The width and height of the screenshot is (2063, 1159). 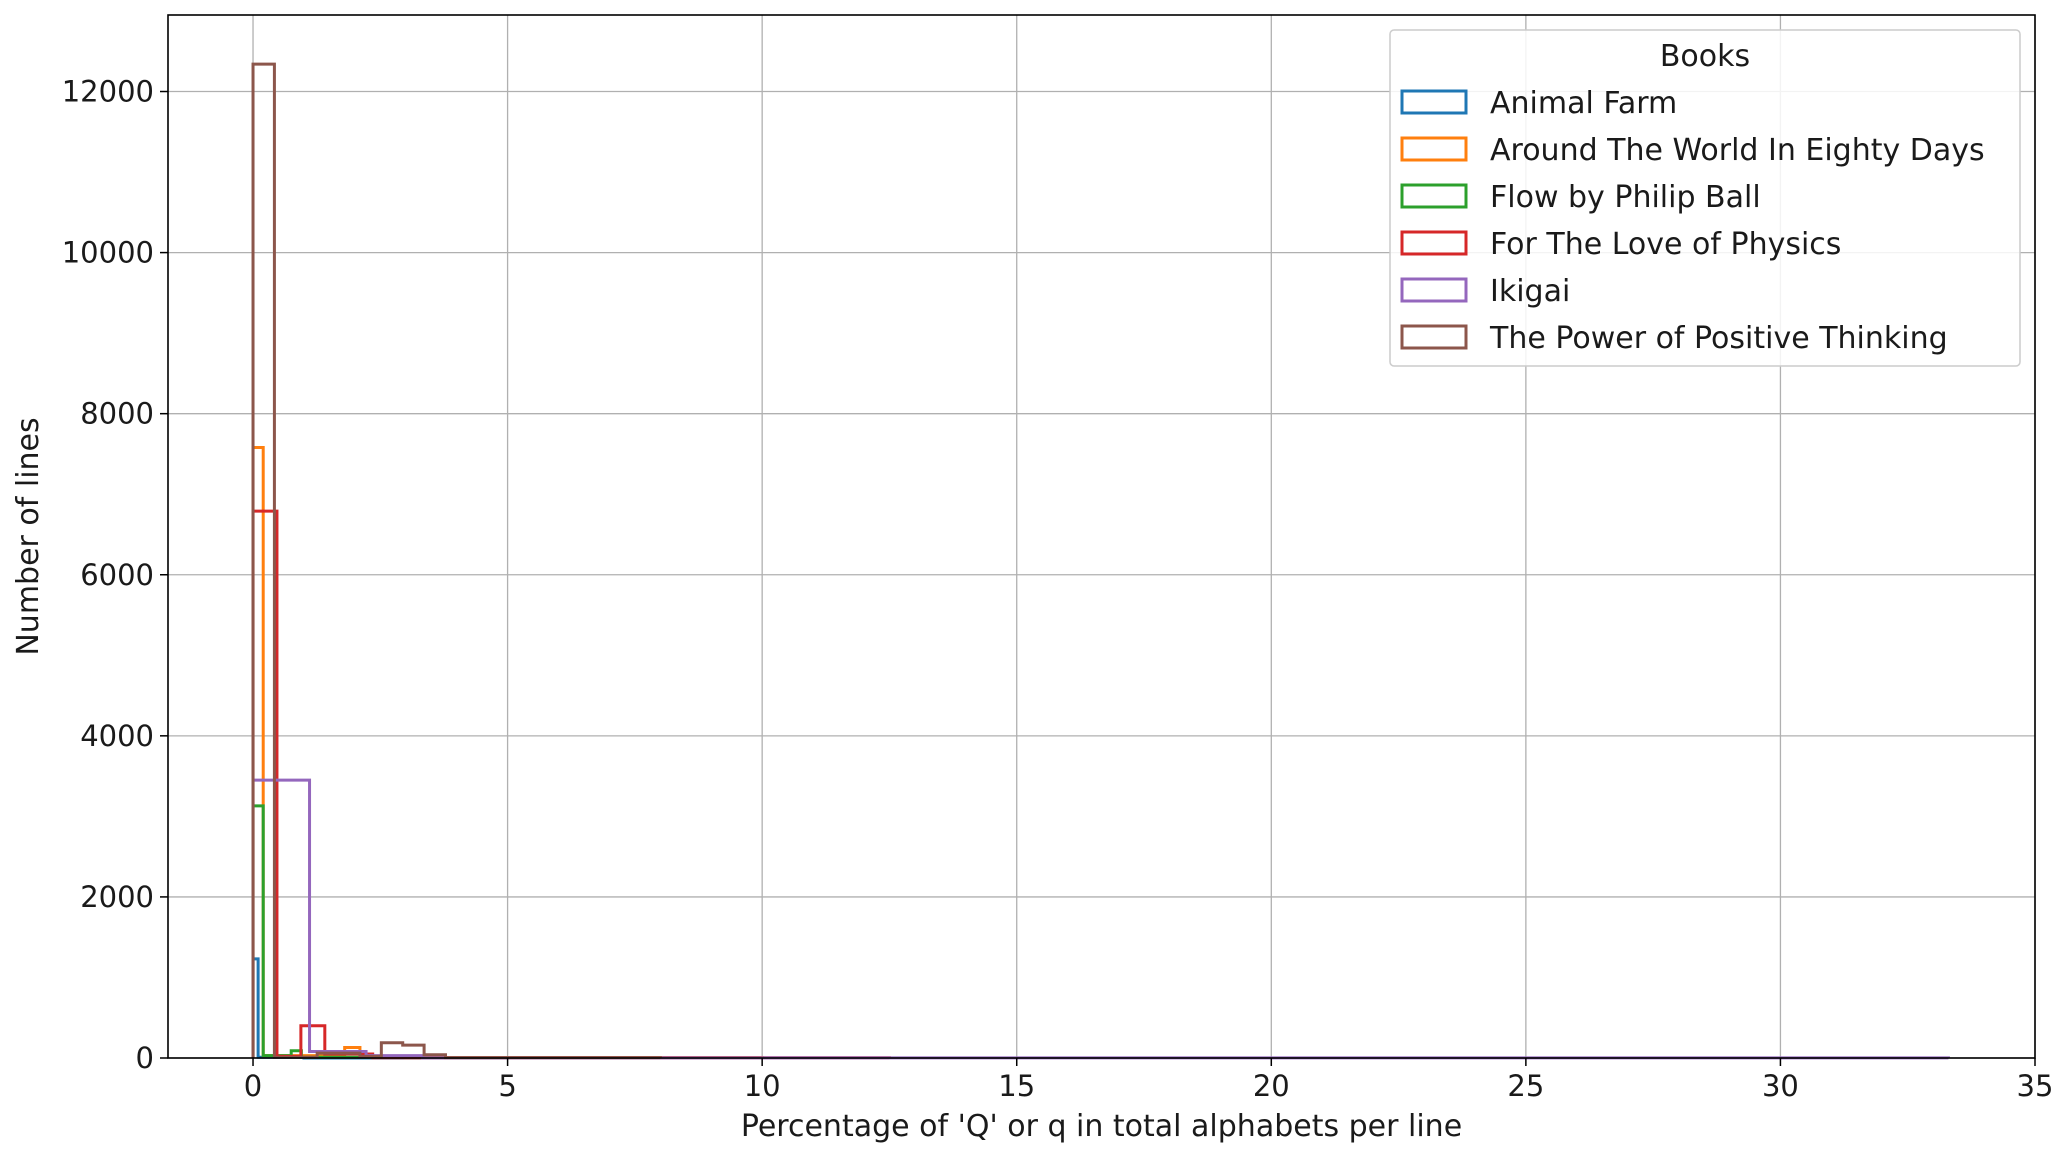 What do you see at coordinates (145, 1058) in the screenshot?
I see `y-tick-label: 0` at bounding box center [145, 1058].